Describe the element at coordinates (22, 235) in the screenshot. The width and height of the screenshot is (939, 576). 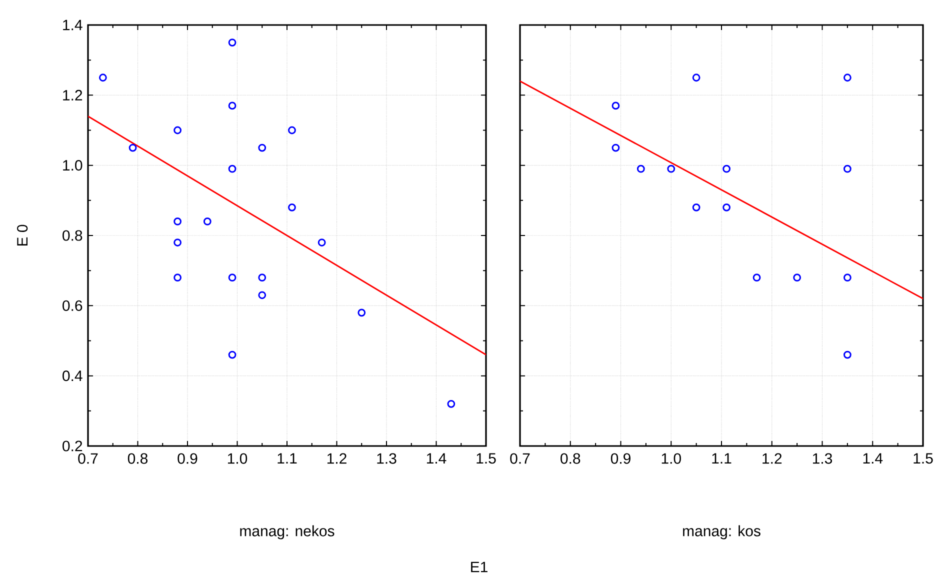
I see `y-axis-title: E 0` at that location.